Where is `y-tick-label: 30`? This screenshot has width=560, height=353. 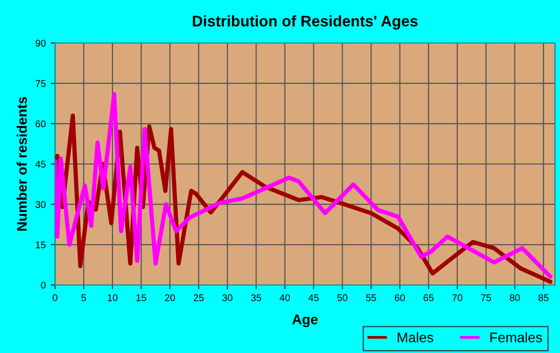 y-tick-label: 30 is located at coordinates (41, 204).